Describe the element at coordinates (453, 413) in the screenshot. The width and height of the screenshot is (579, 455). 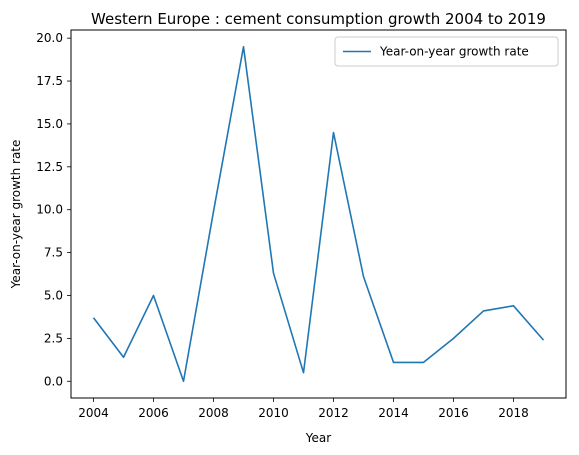
I see `x-tick-label: 2016` at that location.